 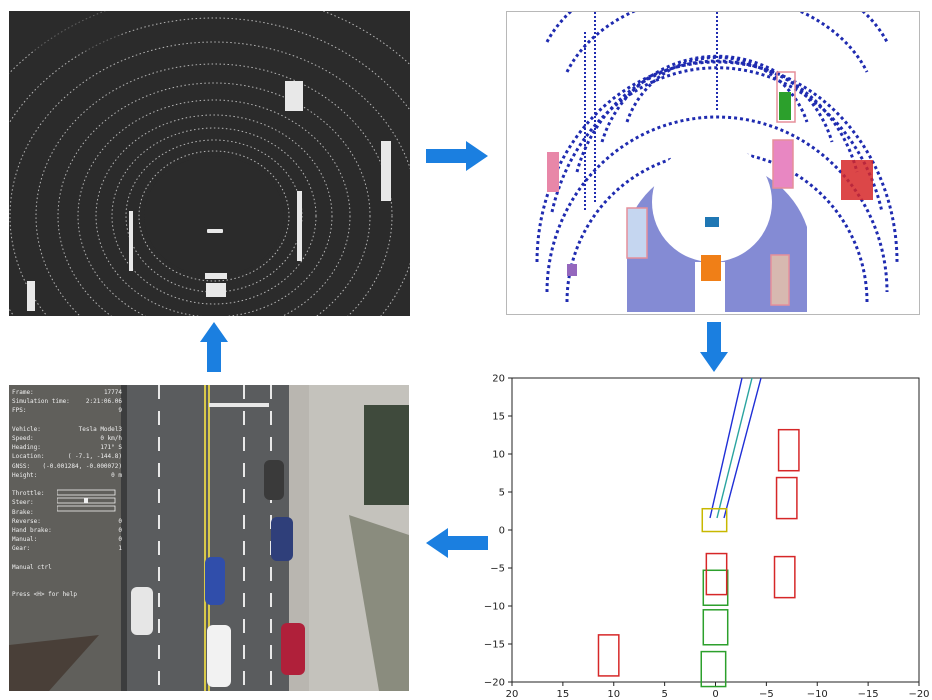 What do you see at coordinates (120, 411) in the screenshot?
I see `hud-value: 9` at bounding box center [120, 411].